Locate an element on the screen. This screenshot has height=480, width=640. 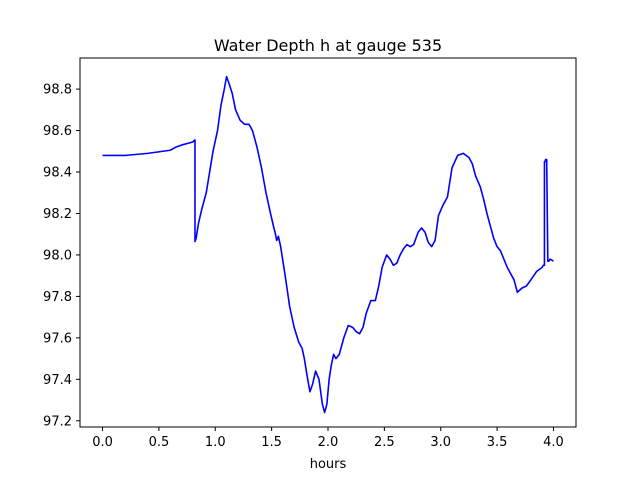
x-tick-label: 3.5 is located at coordinates (497, 442).